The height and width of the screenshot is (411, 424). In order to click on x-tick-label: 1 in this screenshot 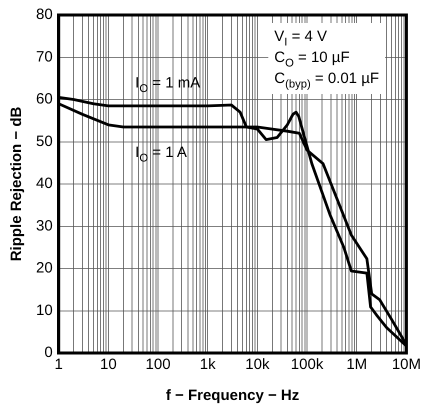, I will do `click(58, 365)`.